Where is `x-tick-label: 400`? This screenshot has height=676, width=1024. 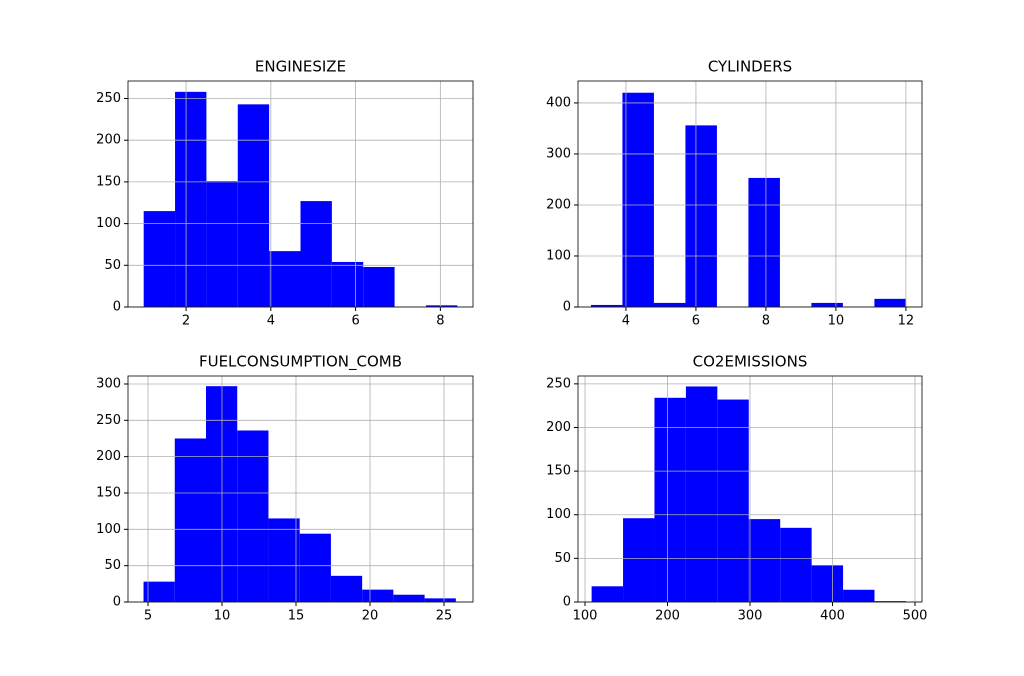 x-tick-label: 400 is located at coordinates (832, 616).